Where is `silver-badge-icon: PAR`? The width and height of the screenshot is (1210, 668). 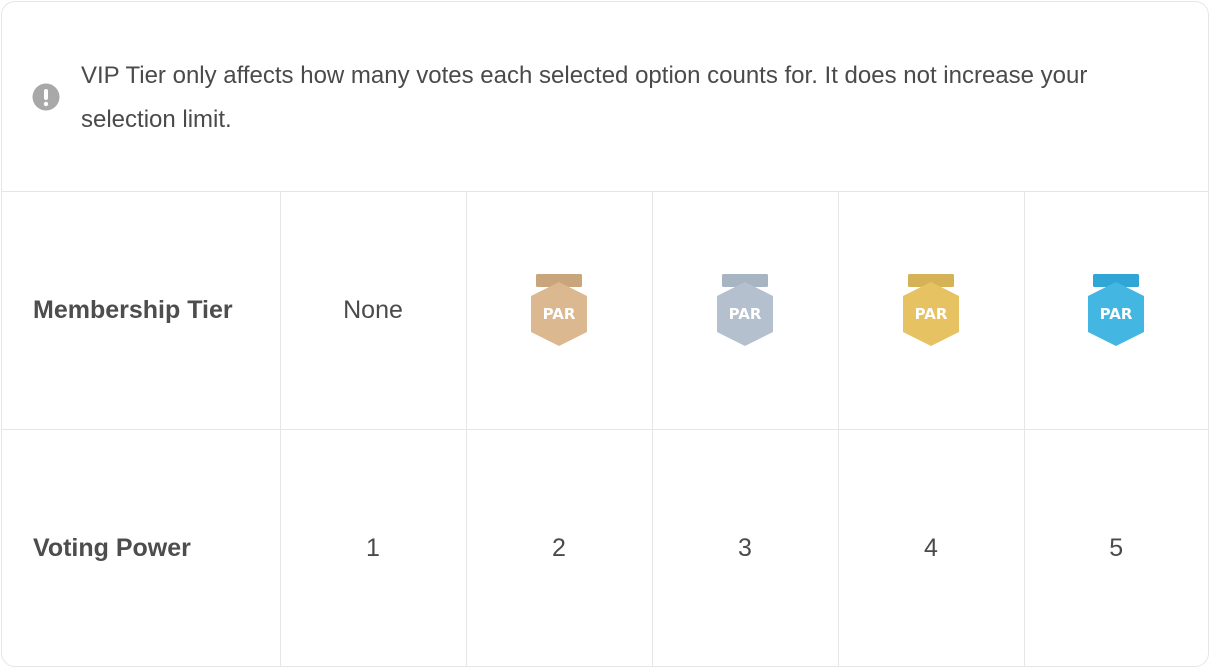 silver-badge-icon: PAR is located at coordinates (745, 310).